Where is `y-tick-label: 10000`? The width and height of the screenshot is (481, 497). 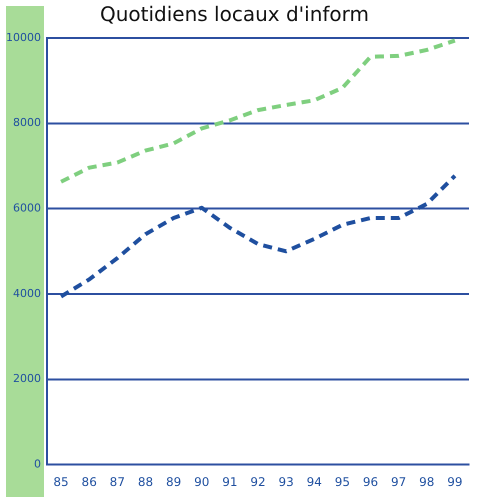
y-tick-label: 10000 is located at coordinates (23, 37).